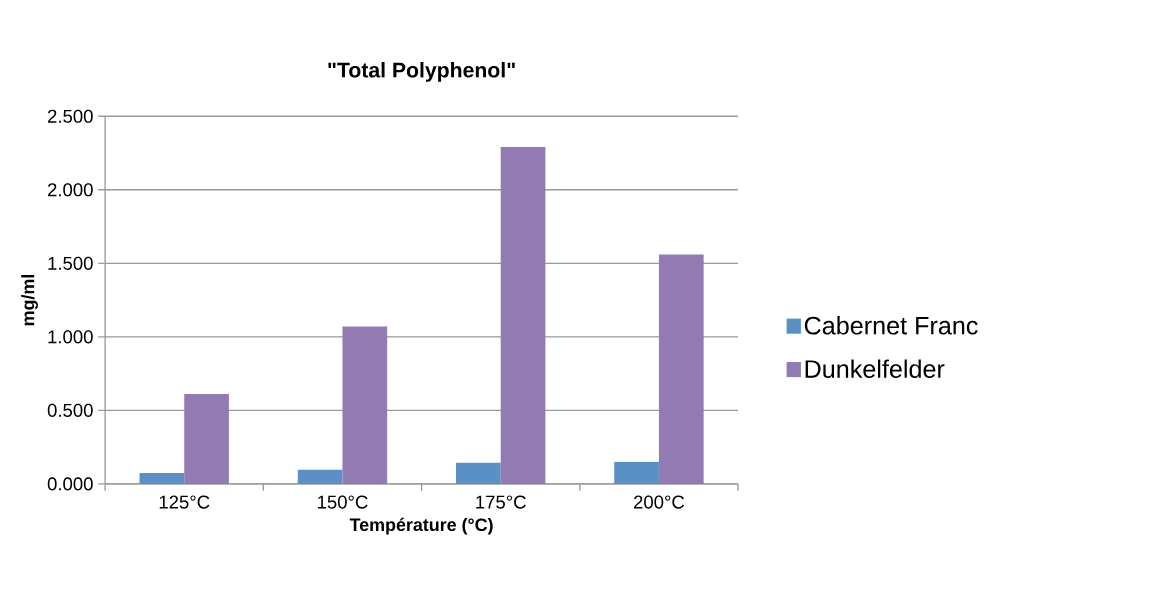 This screenshot has width=1154, height=604. What do you see at coordinates (70, 337) in the screenshot?
I see `y-tick-label: 1.000` at bounding box center [70, 337].